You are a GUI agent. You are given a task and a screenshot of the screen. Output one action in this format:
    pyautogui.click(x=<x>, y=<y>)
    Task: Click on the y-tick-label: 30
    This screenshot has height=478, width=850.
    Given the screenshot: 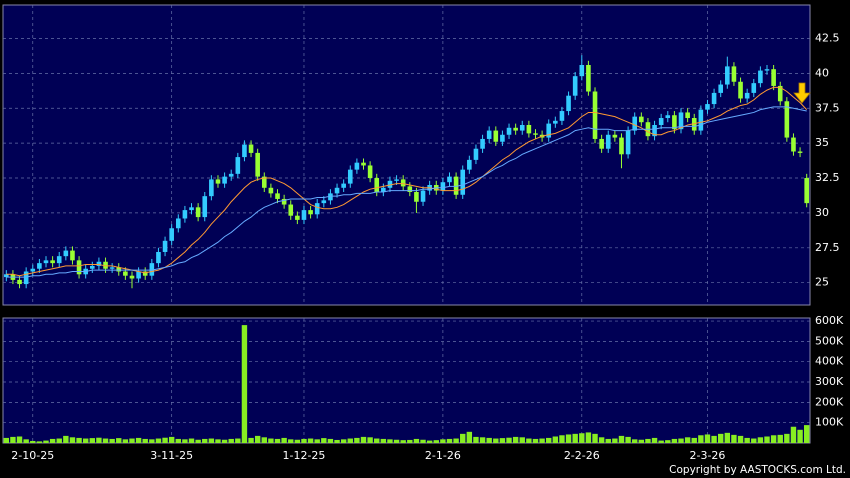 What is the action you would take?
    pyautogui.click(x=822, y=212)
    